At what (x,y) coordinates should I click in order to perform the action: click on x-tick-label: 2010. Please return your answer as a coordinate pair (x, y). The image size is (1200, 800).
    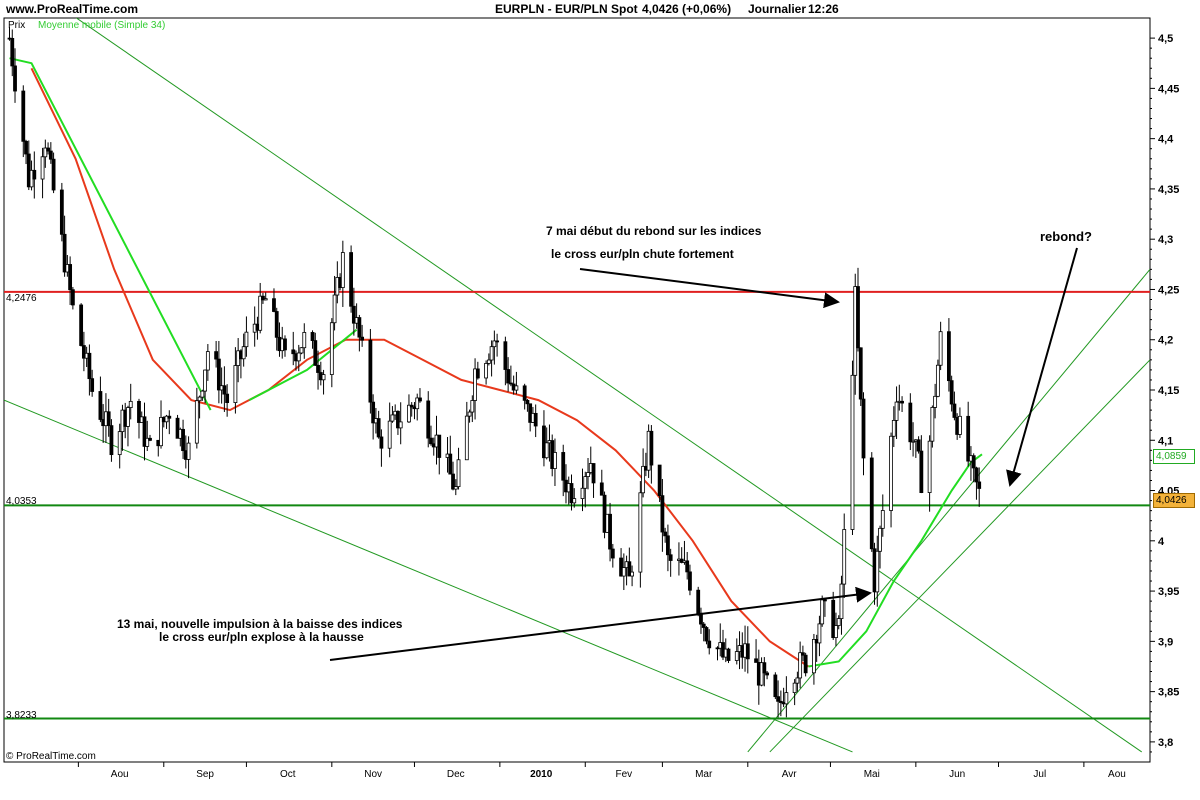
    Looking at the image, I should click on (541, 774).